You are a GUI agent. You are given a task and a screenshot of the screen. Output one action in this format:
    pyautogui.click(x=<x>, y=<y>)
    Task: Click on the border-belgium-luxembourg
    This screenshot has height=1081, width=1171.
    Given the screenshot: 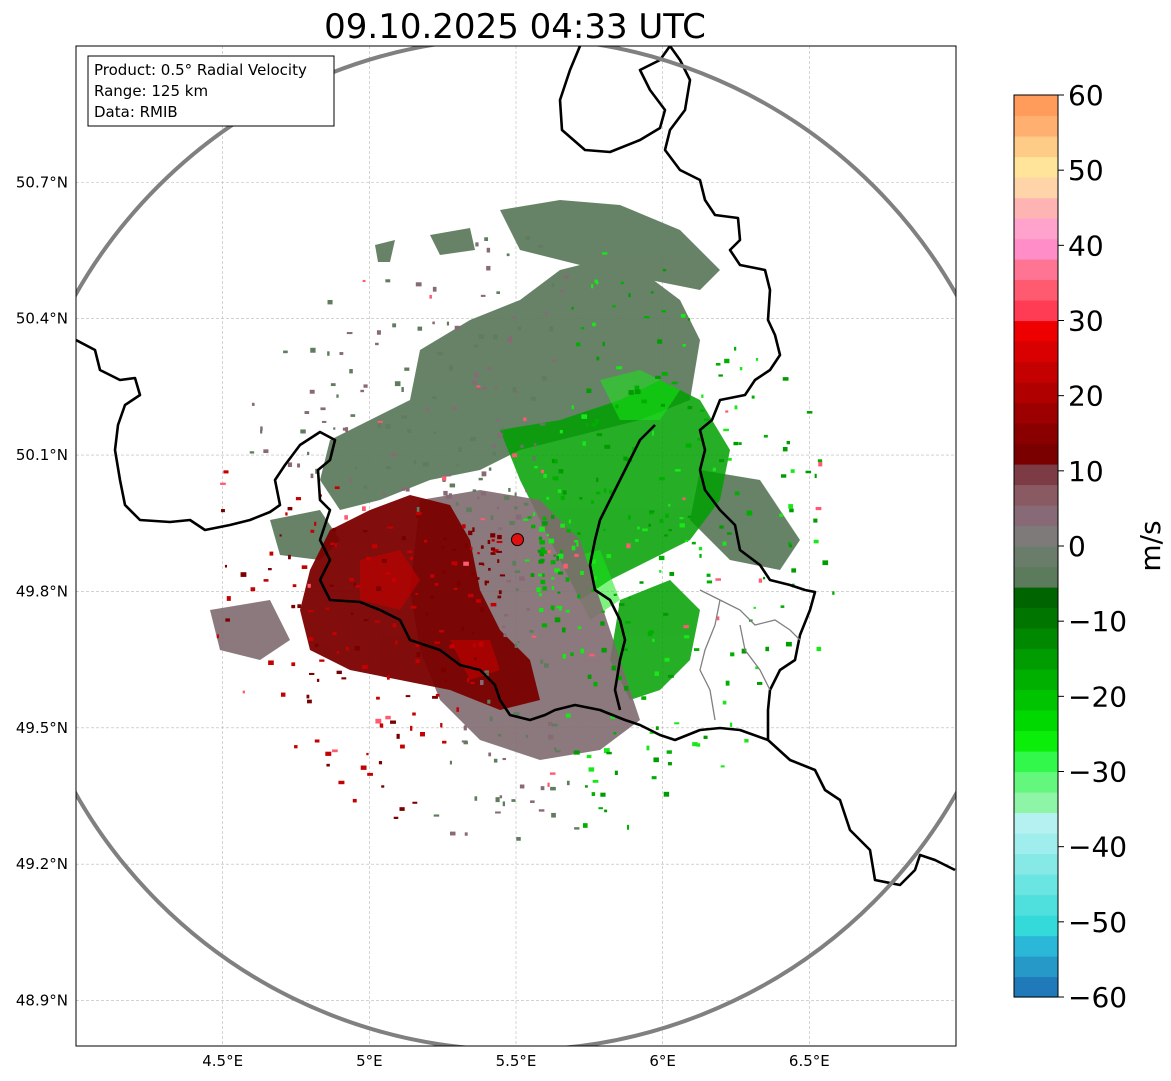 What is the action you would take?
    pyautogui.click(x=622, y=567)
    